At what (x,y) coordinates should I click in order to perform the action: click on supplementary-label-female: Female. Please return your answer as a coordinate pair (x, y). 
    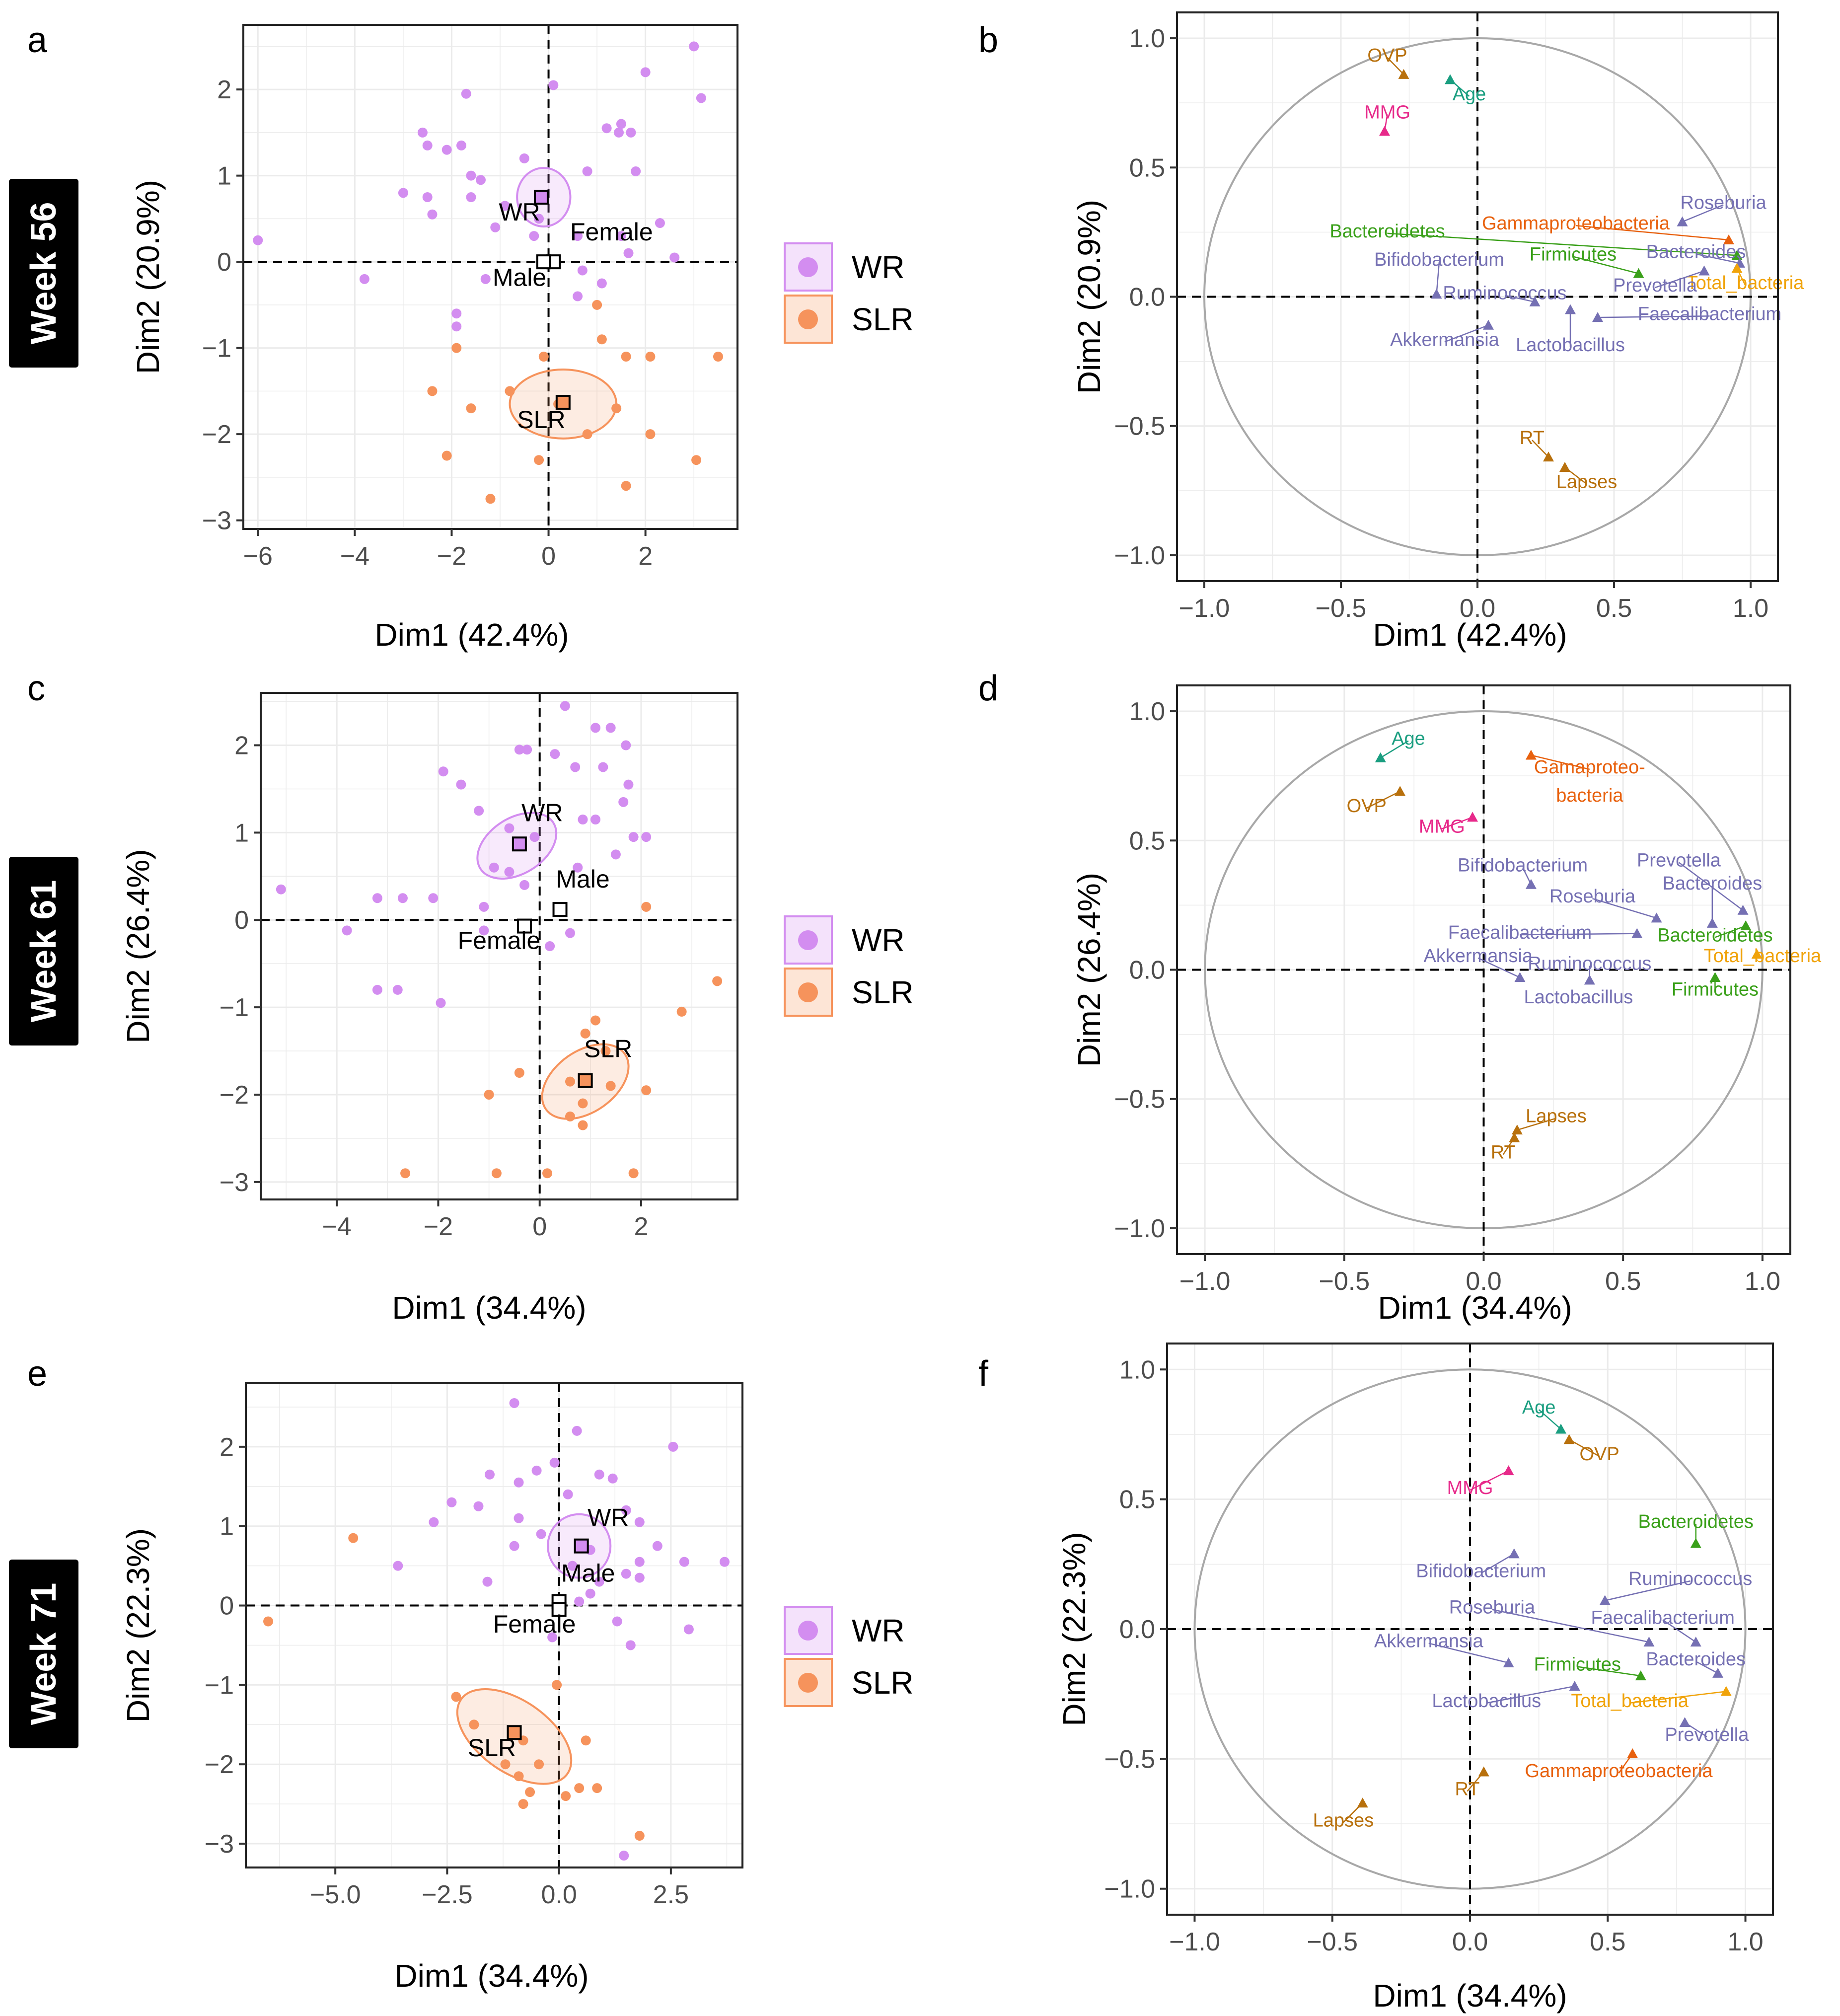
    Looking at the image, I should click on (535, 1624).